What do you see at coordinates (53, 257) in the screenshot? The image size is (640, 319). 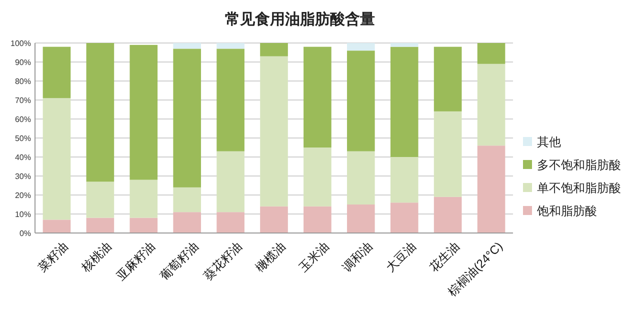 I see `x-tick-label: 菜籽油` at bounding box center [53, 257].